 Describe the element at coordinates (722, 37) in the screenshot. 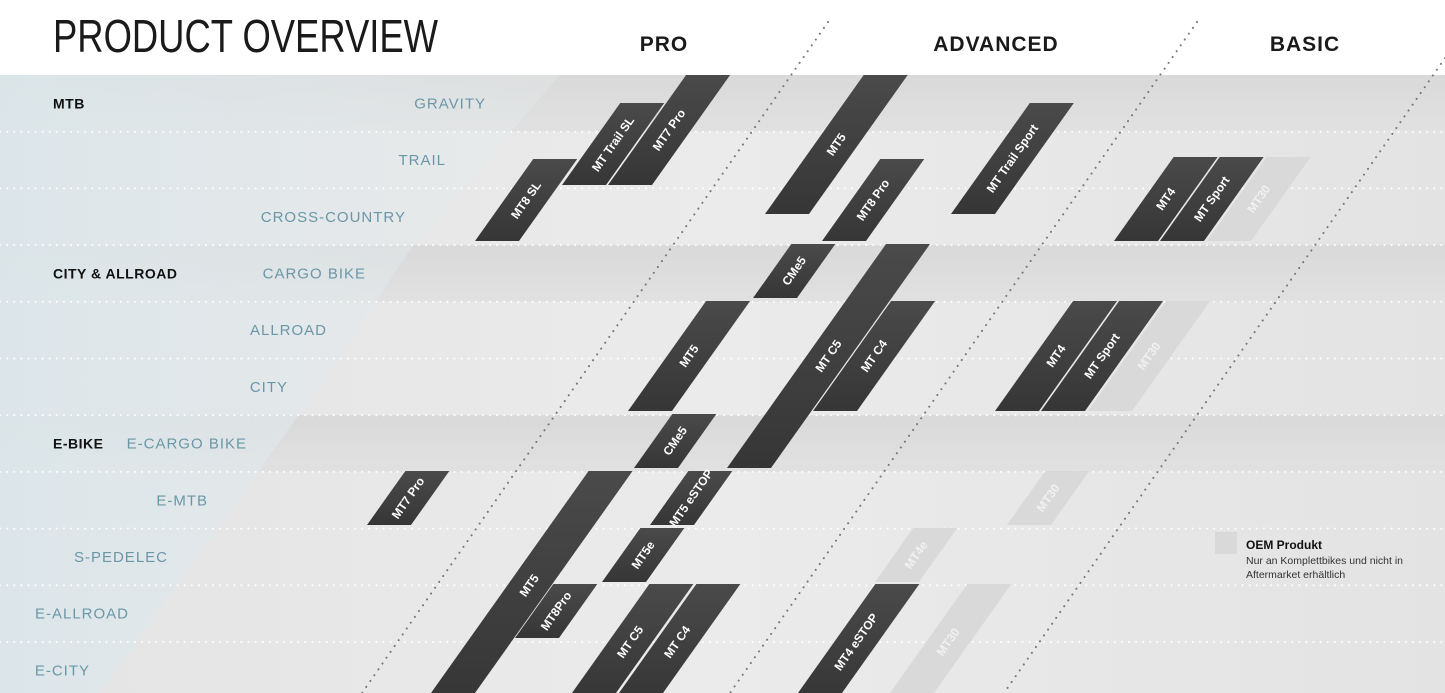

I see `header-background` at that location.